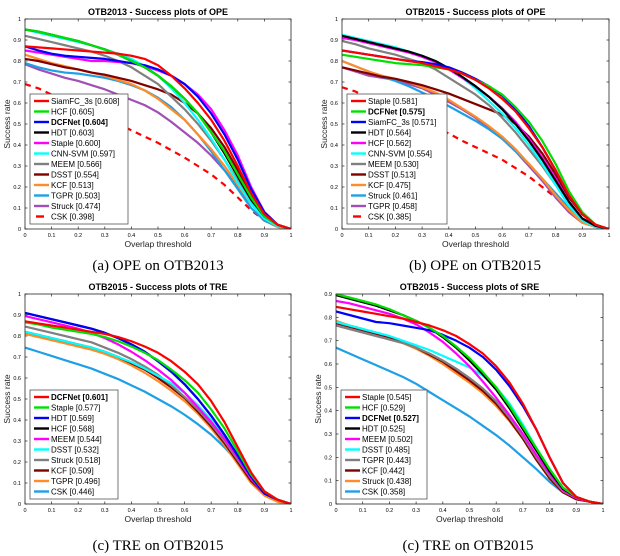 This screenshot has height=556, width=620. I want to click on legend-entry-label: SiamFC_3s [0.608], so click(85, 101).